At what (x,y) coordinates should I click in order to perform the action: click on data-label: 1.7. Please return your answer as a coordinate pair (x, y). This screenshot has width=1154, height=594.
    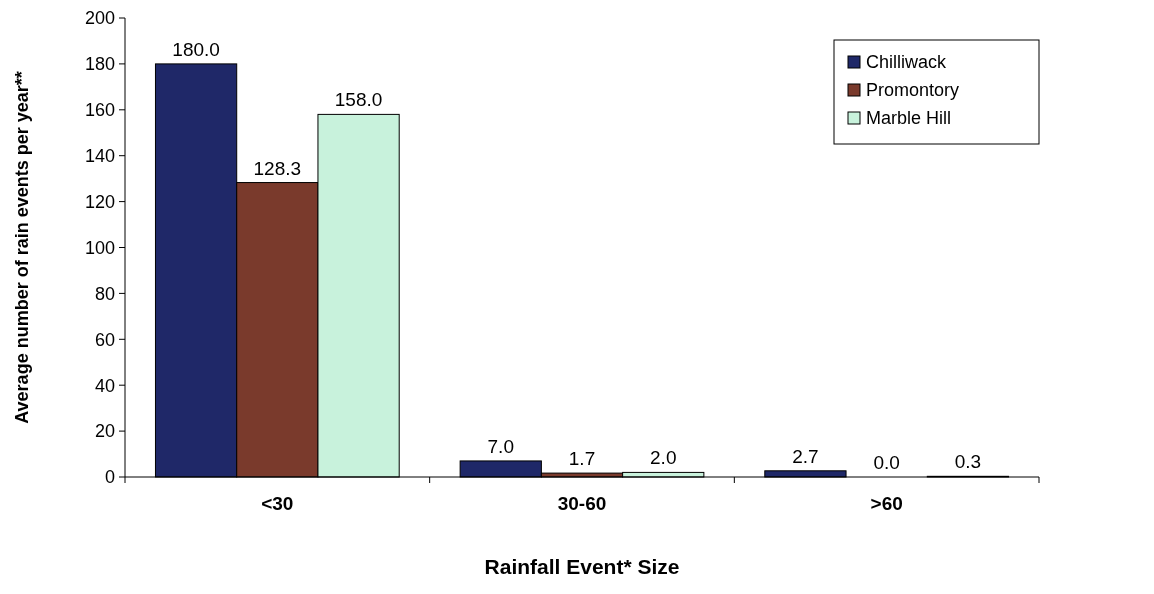
    Looking at the image, I should click on (582, 459).